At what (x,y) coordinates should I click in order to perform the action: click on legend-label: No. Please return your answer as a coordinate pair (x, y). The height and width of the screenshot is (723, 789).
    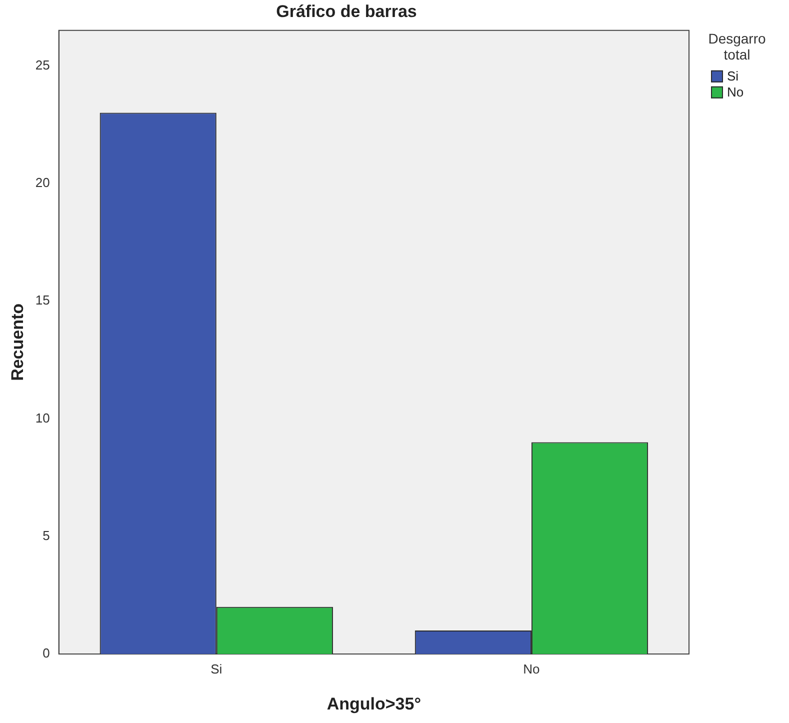
    Looking at the image, I should click on (735, 92).